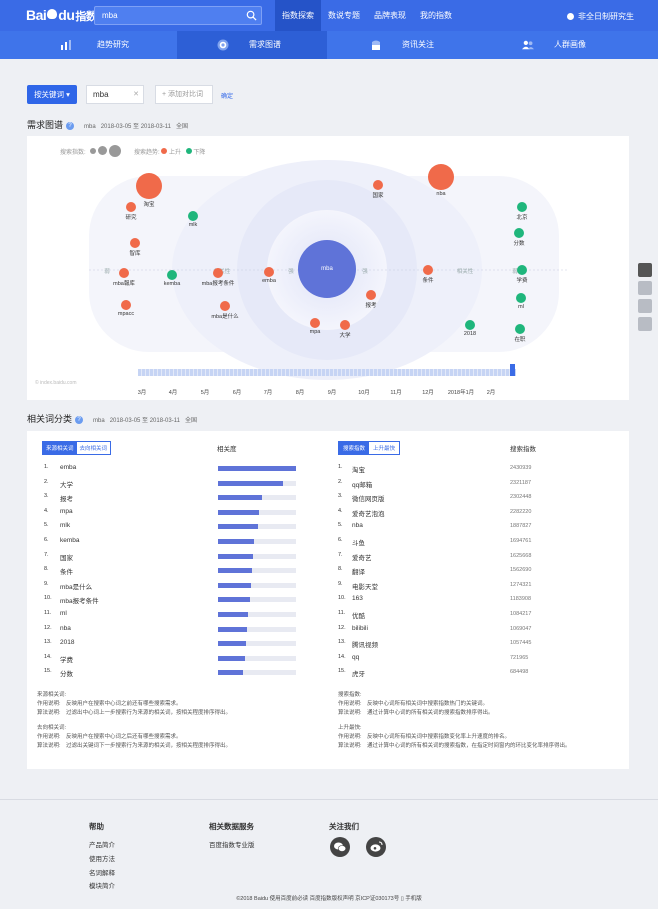 This screenshot has width=658, height=909. I want to click on table-row: 13. 2018, so click(172, 645).